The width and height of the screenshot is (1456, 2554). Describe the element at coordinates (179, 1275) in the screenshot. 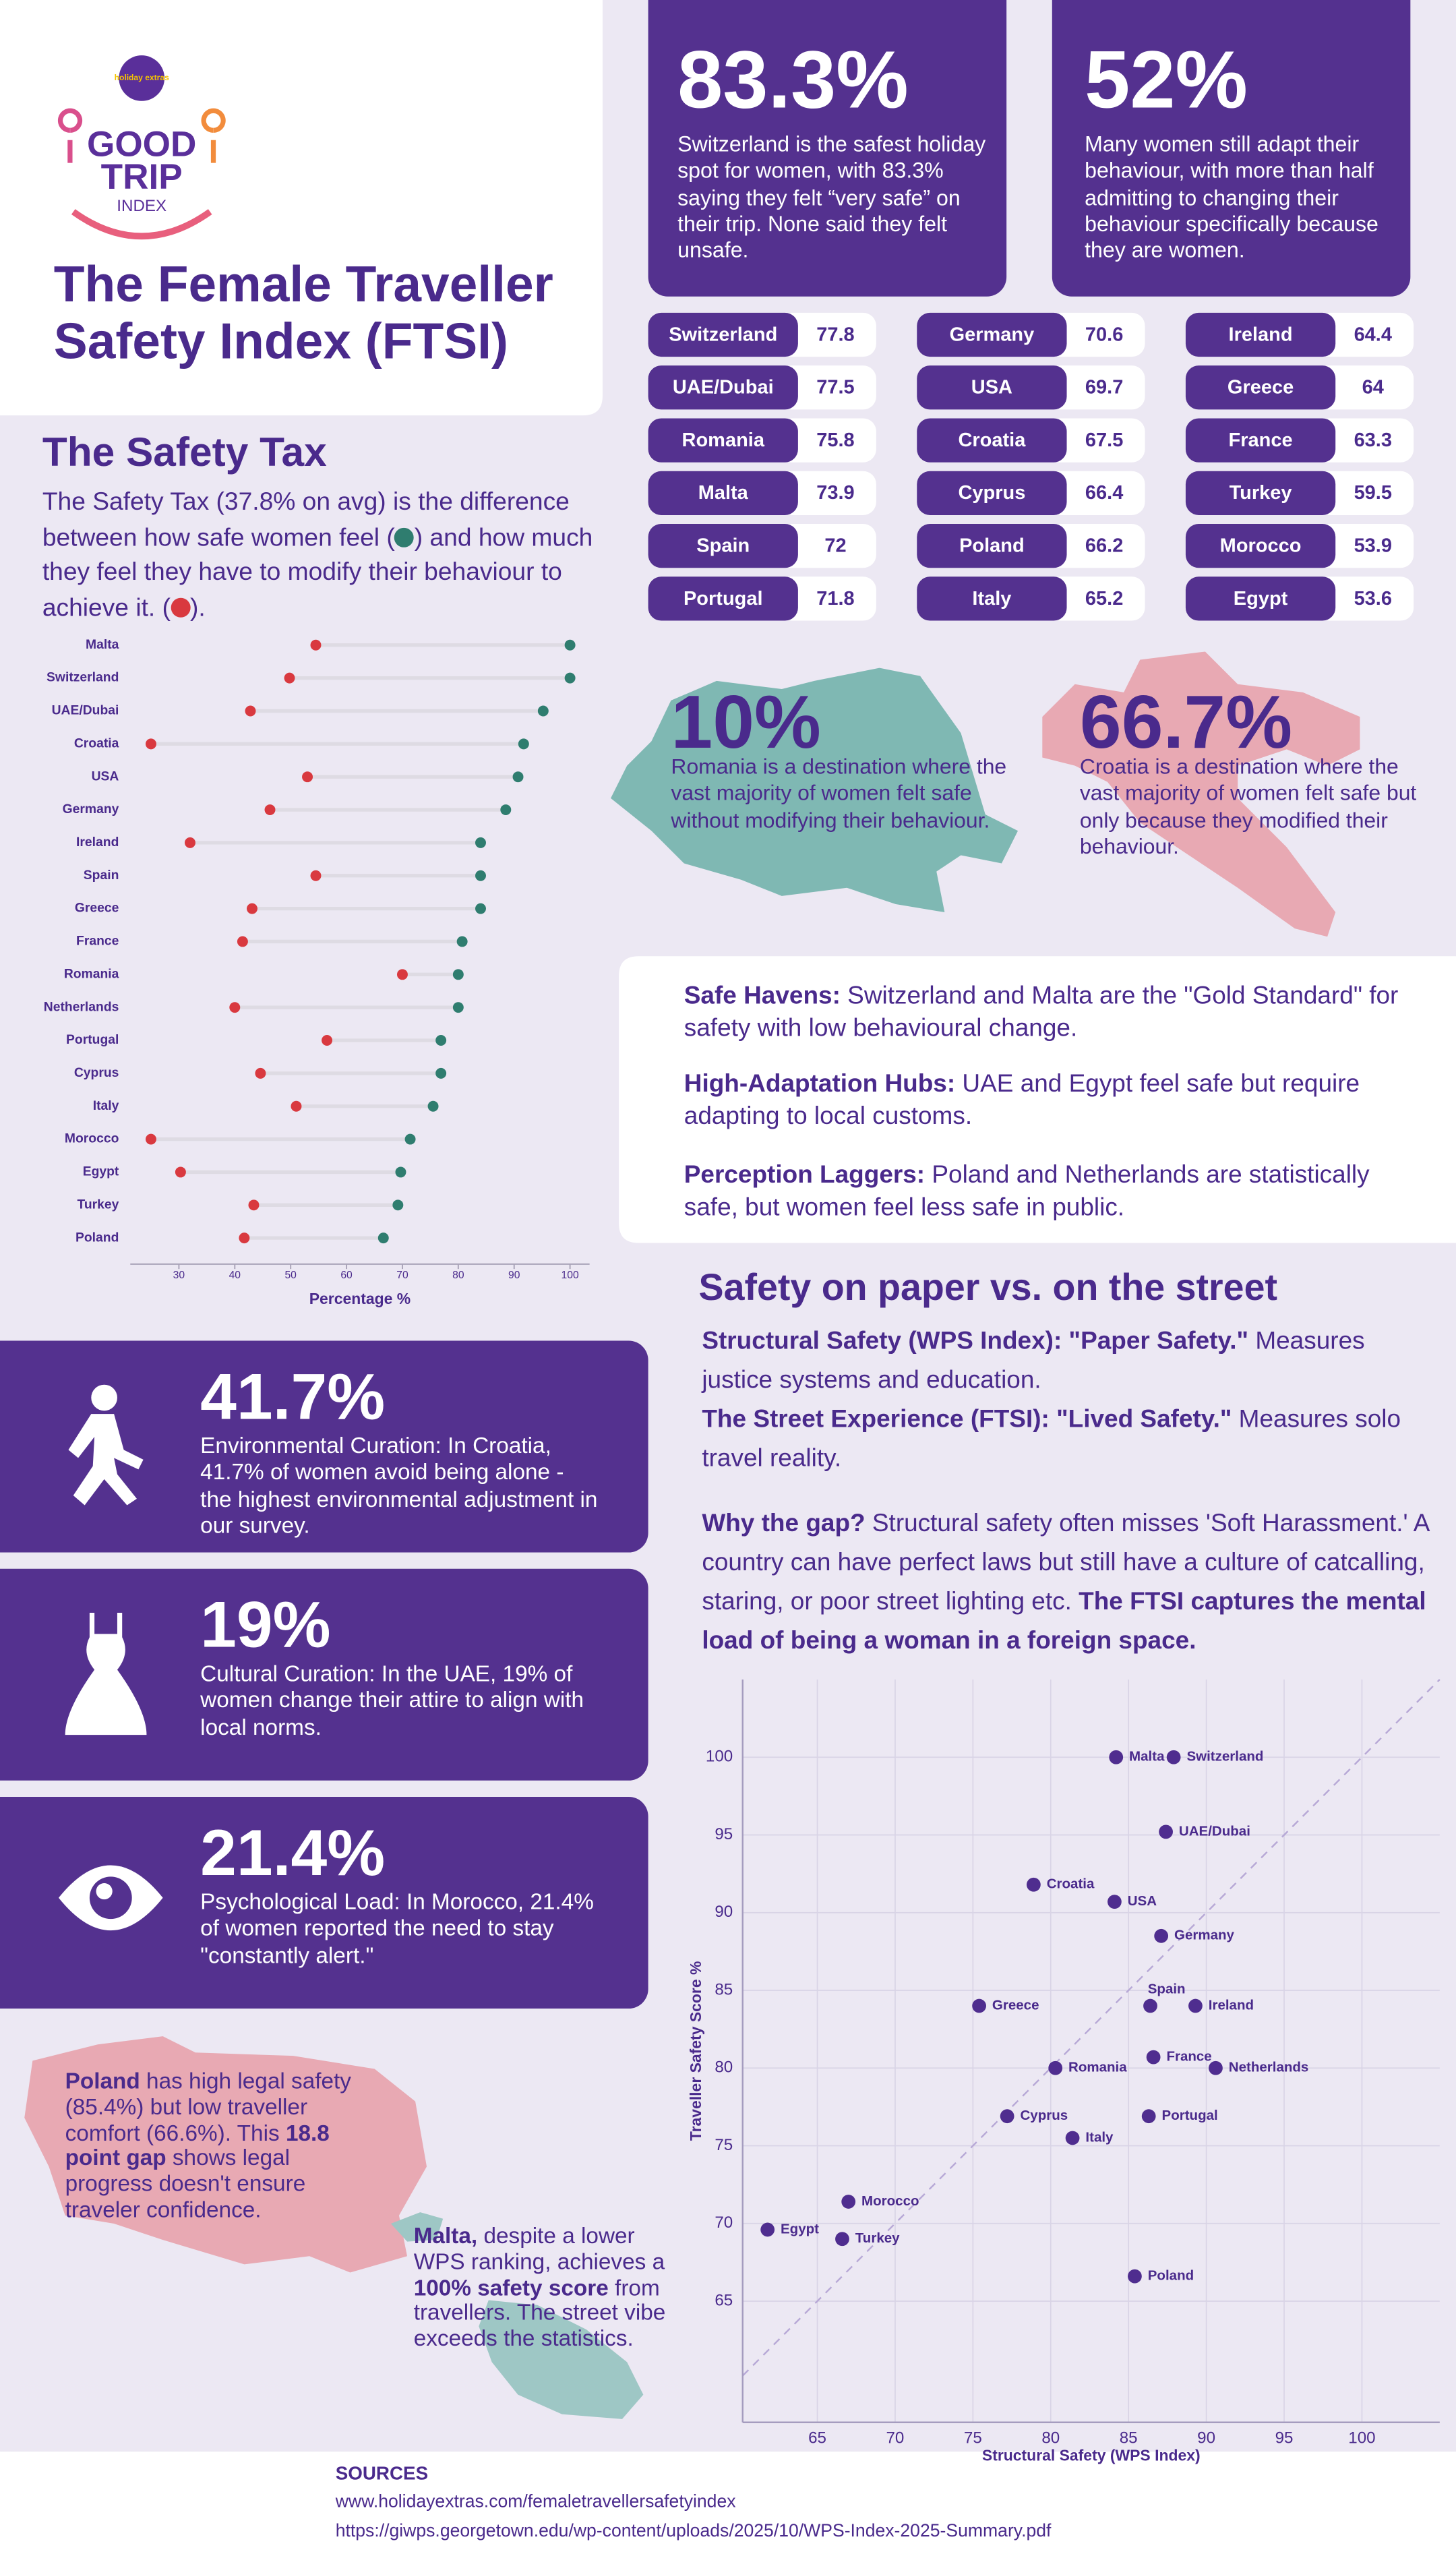

I see `x-tick-label: 30` at that location.